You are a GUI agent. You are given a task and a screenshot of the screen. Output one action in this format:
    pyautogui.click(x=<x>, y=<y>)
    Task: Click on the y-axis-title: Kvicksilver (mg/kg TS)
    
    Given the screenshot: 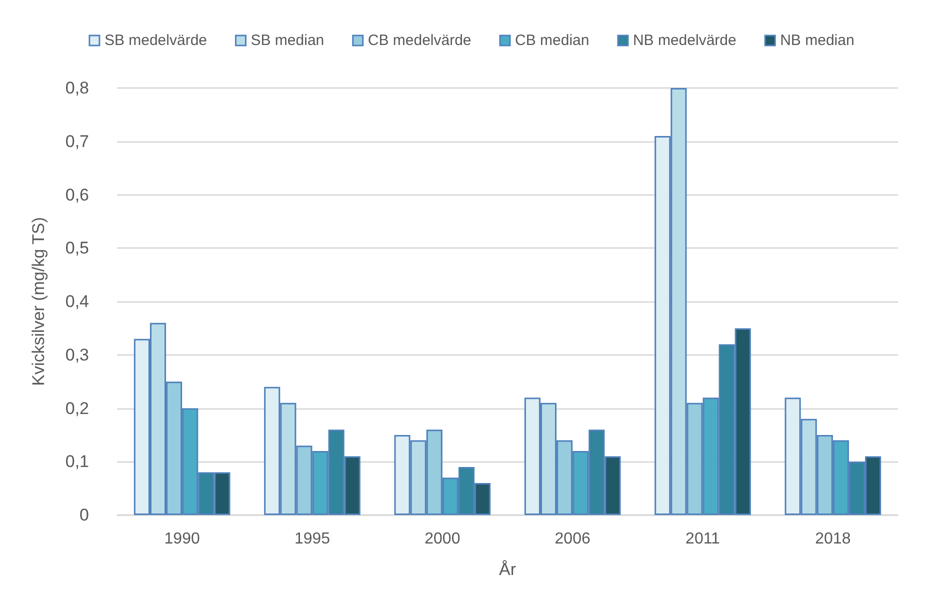 What is the action you would take?
    pyautogui.click(x=38, y=301)
    